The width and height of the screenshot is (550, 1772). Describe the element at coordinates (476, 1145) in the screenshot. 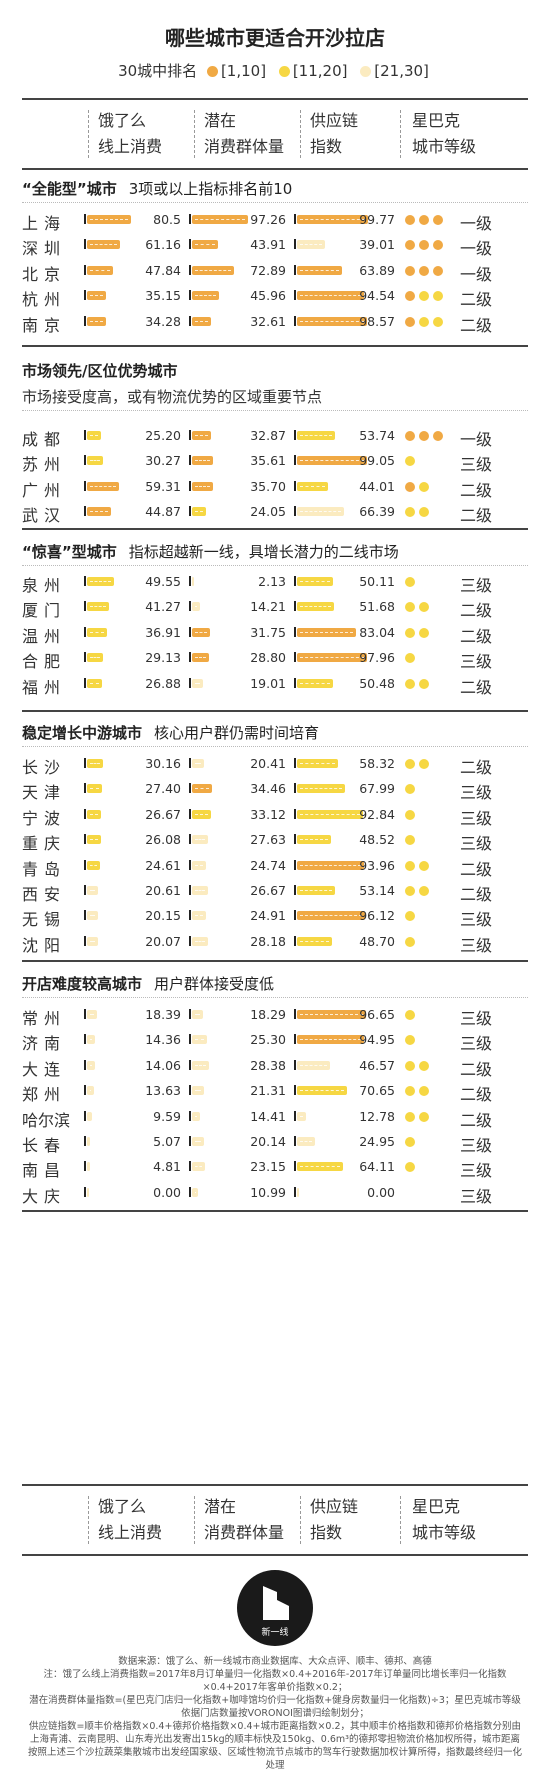

I see `starbucks-level: 三级` at that location.